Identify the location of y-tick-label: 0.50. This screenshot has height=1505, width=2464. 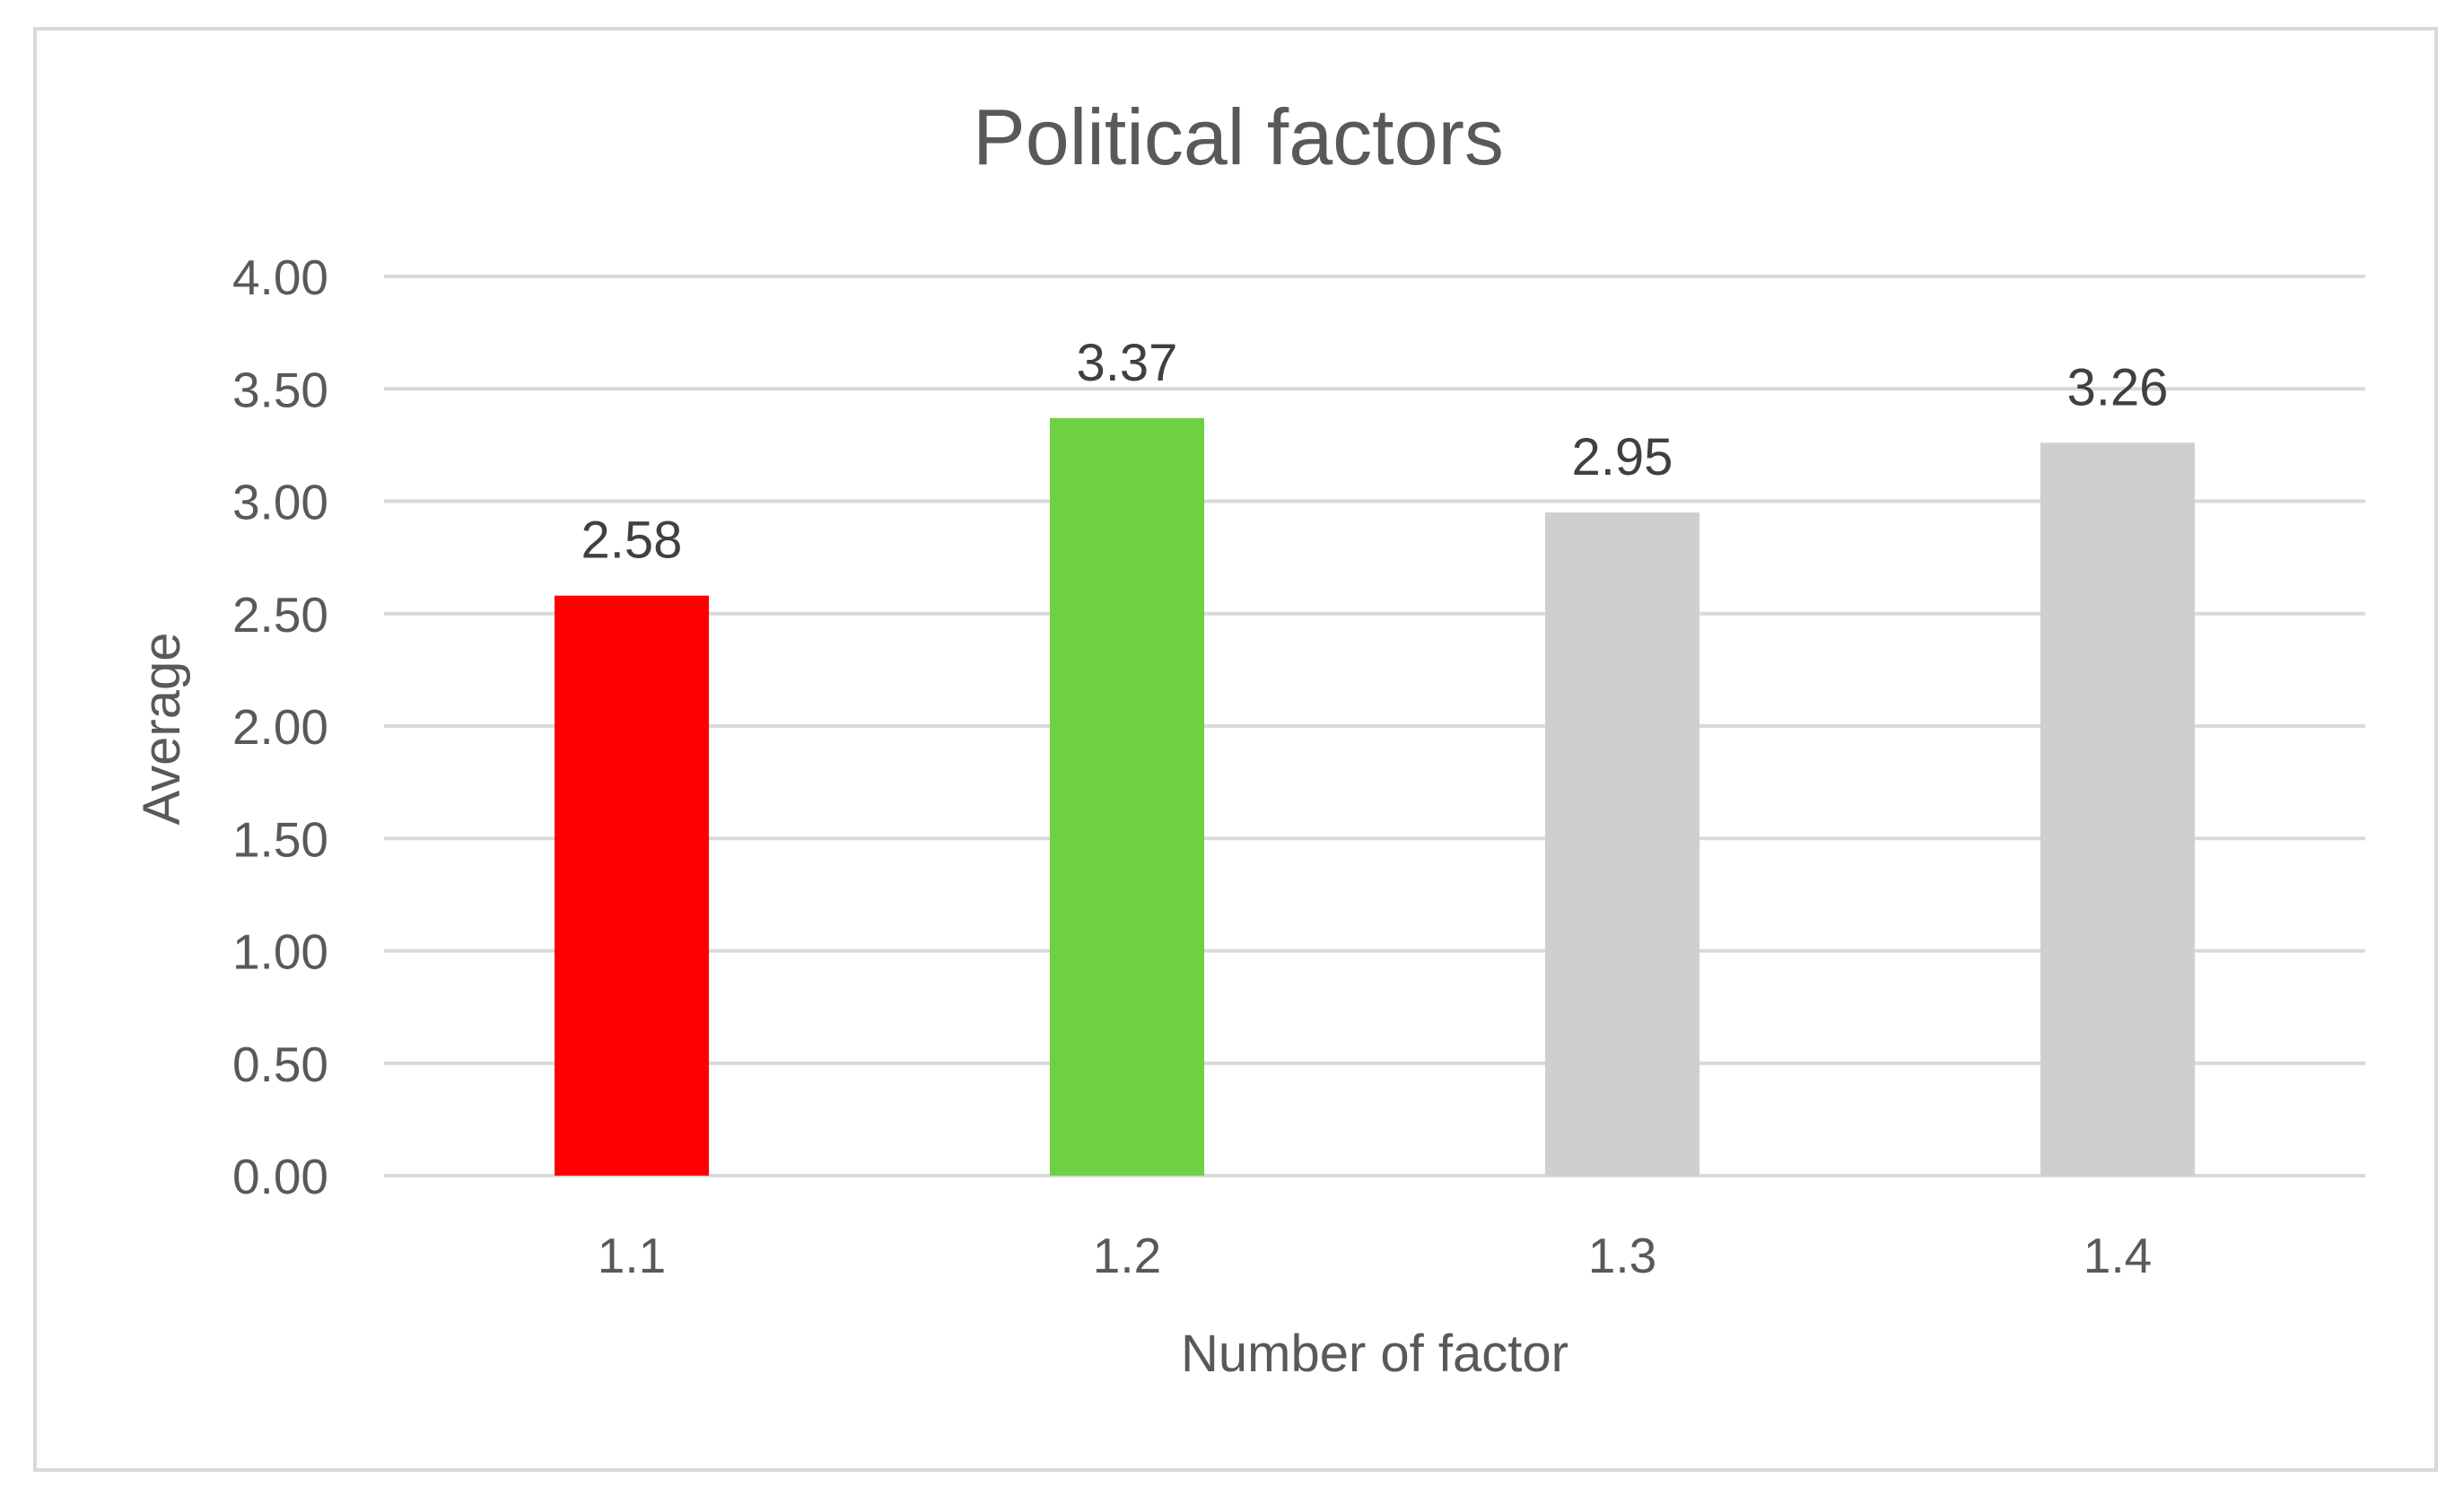
(280, 1064).